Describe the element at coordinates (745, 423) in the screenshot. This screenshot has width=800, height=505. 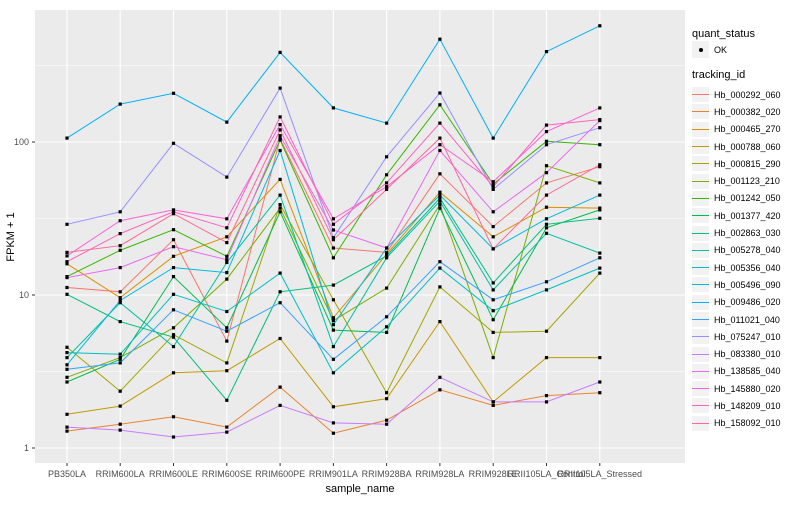
I see `legend-item-Hb_158092_010: Hb_158092_010` at that location.